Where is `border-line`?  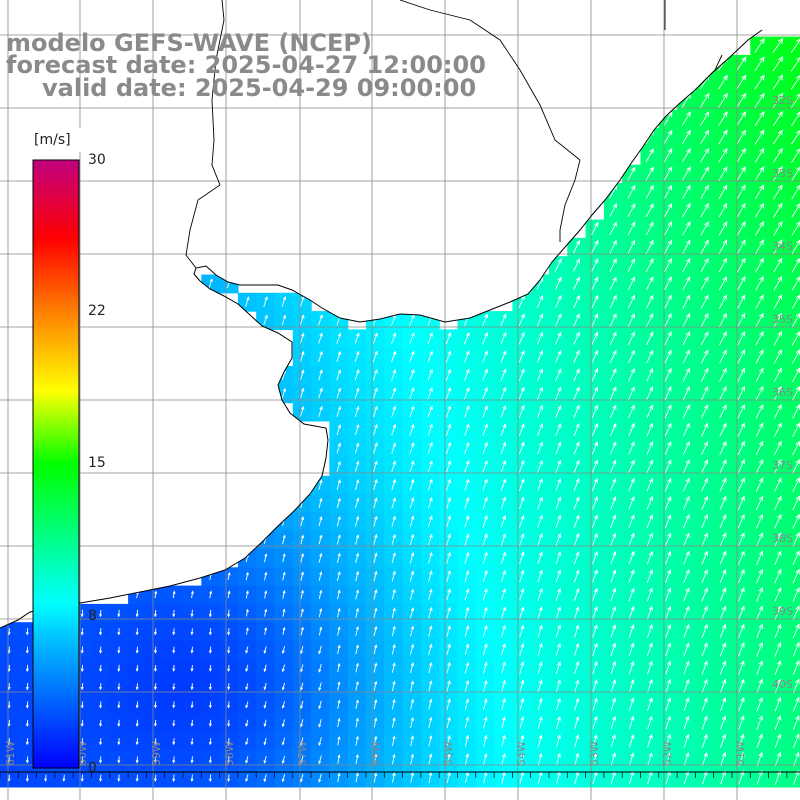 border-line is located at coordinates (570, 200).